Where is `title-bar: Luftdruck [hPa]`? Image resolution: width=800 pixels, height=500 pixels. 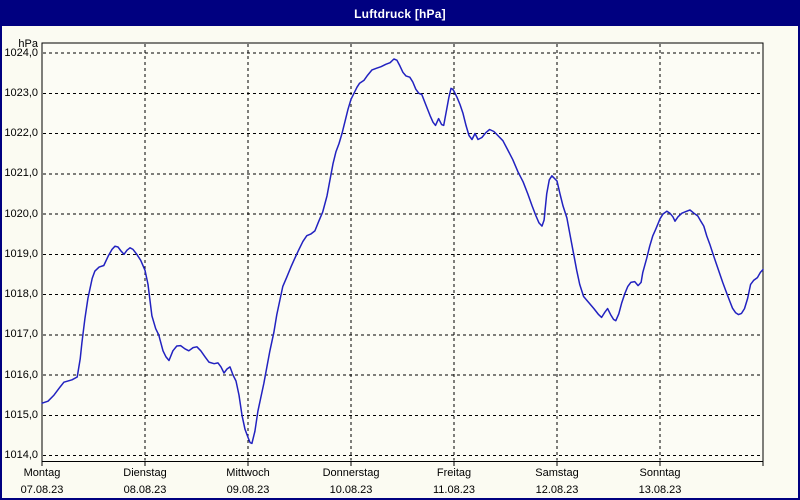 title-bar: Luftdruck [hPa] is located at coordinates (400, 14).